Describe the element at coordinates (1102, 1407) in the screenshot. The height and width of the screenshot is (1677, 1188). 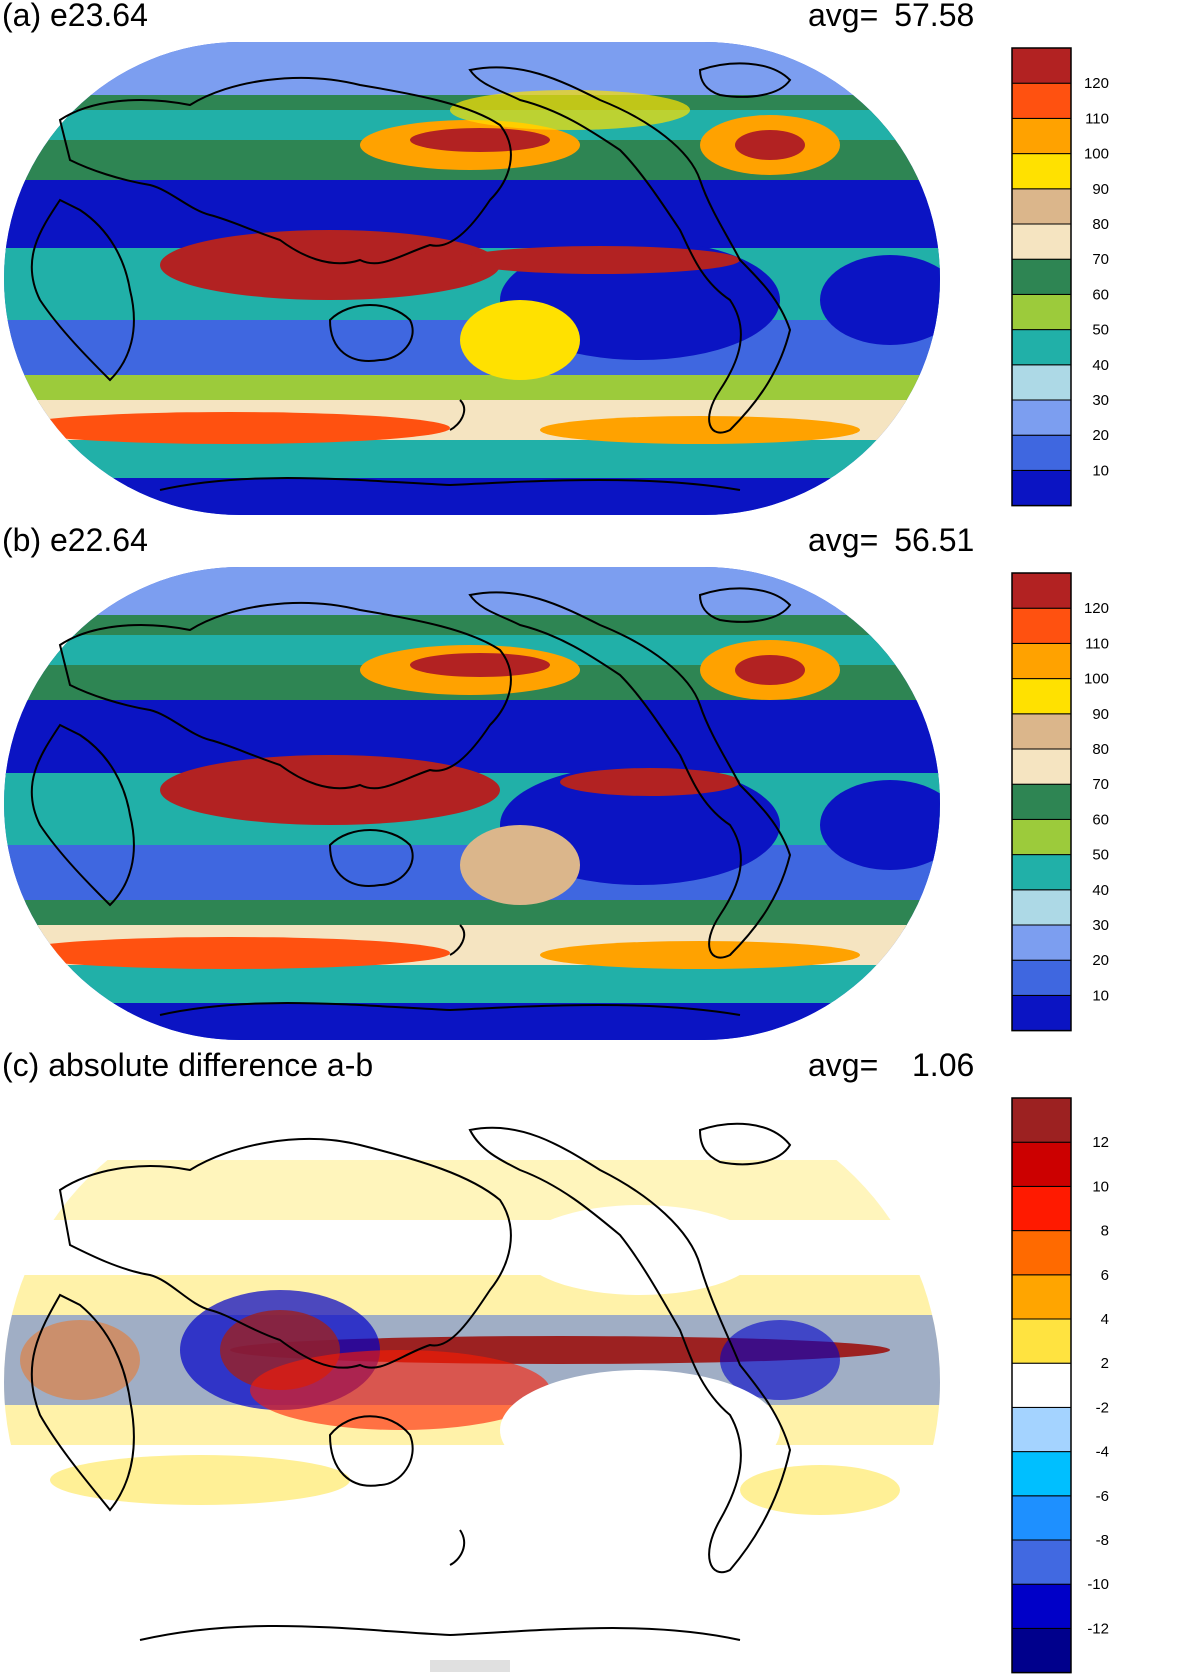
I see `colorbar-tick-2-5: -2` at that location.